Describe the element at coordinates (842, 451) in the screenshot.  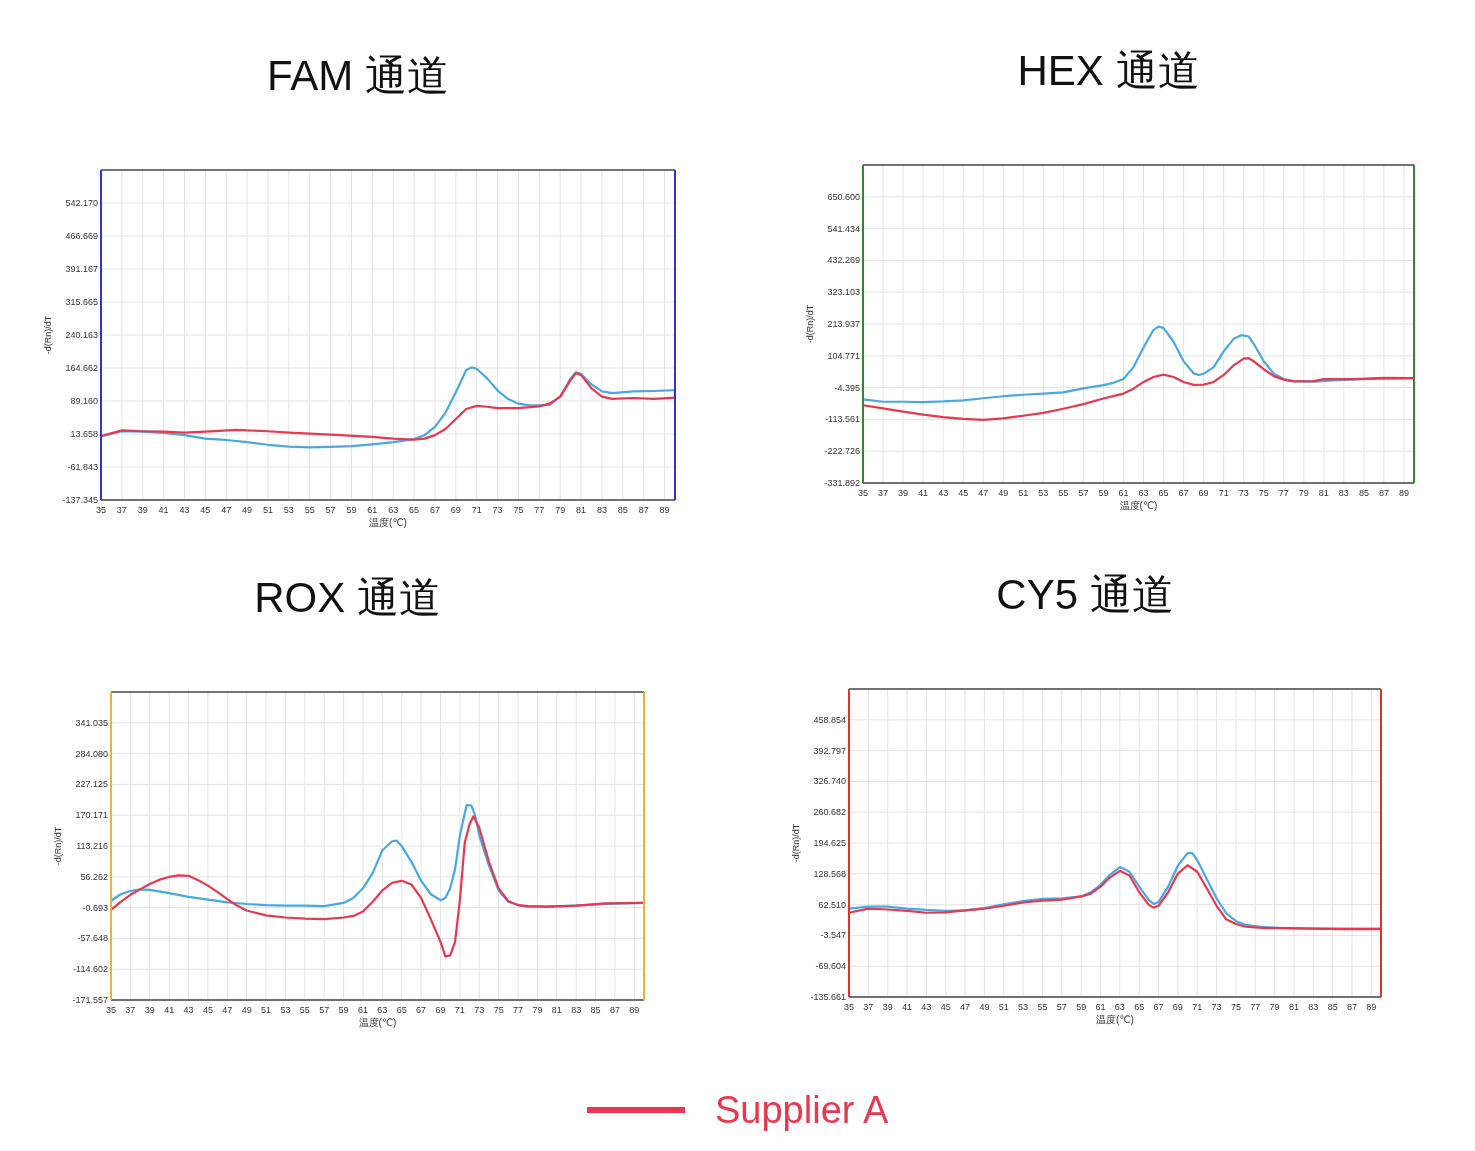
I see `y-tick-label: -222.726` at that location.